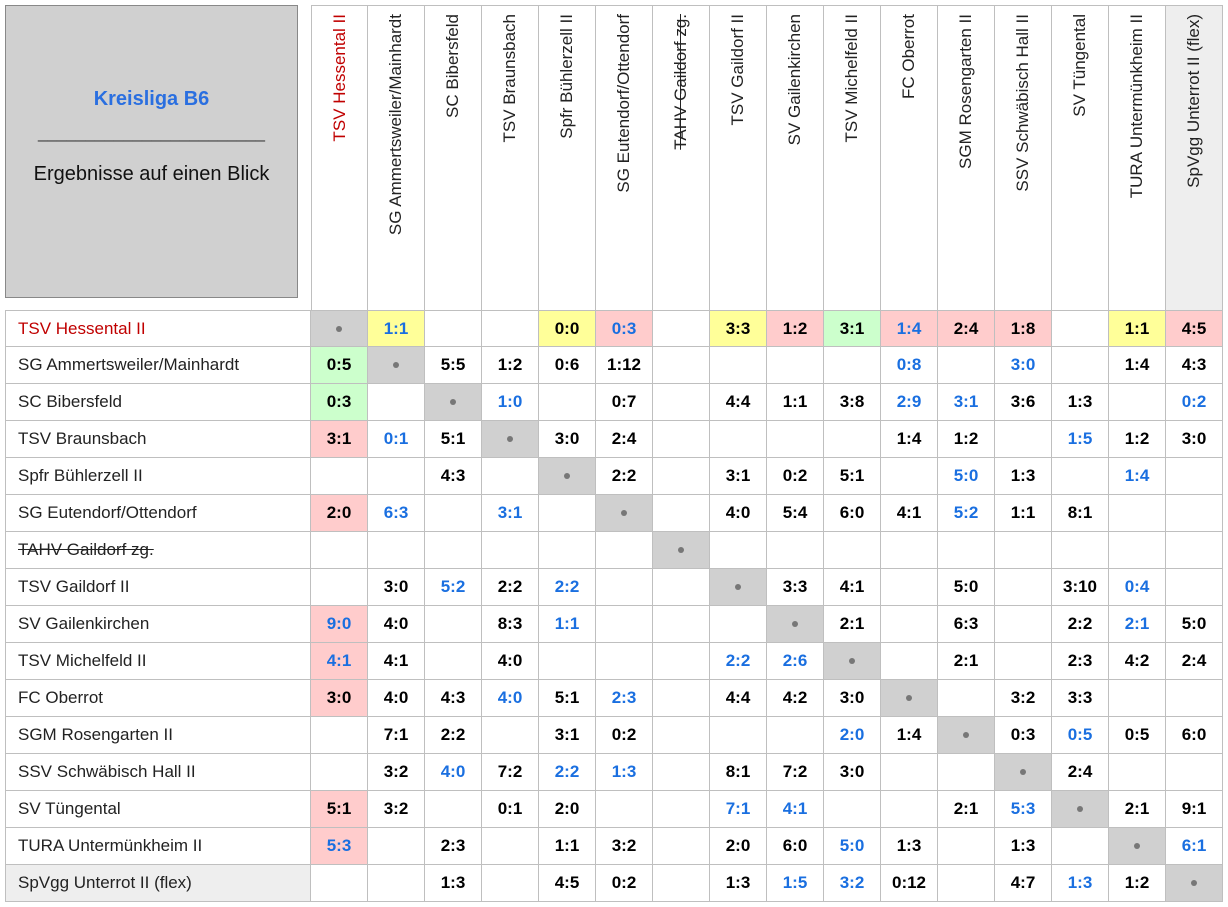  I want to click on score-cell: 4:4, so click(738, 698).